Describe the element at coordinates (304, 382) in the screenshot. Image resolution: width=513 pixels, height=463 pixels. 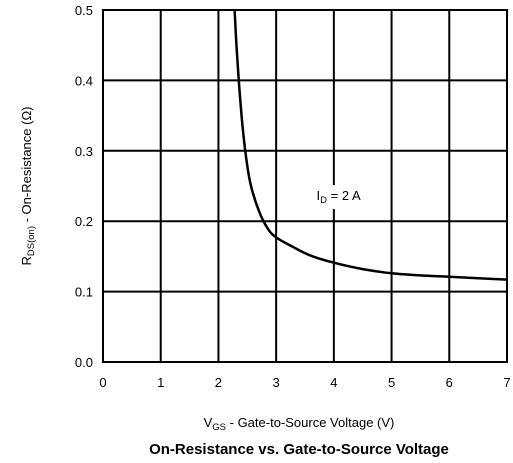
I see `x-tick-labels: 0 1 2 3 4 5 6 7` at that location.